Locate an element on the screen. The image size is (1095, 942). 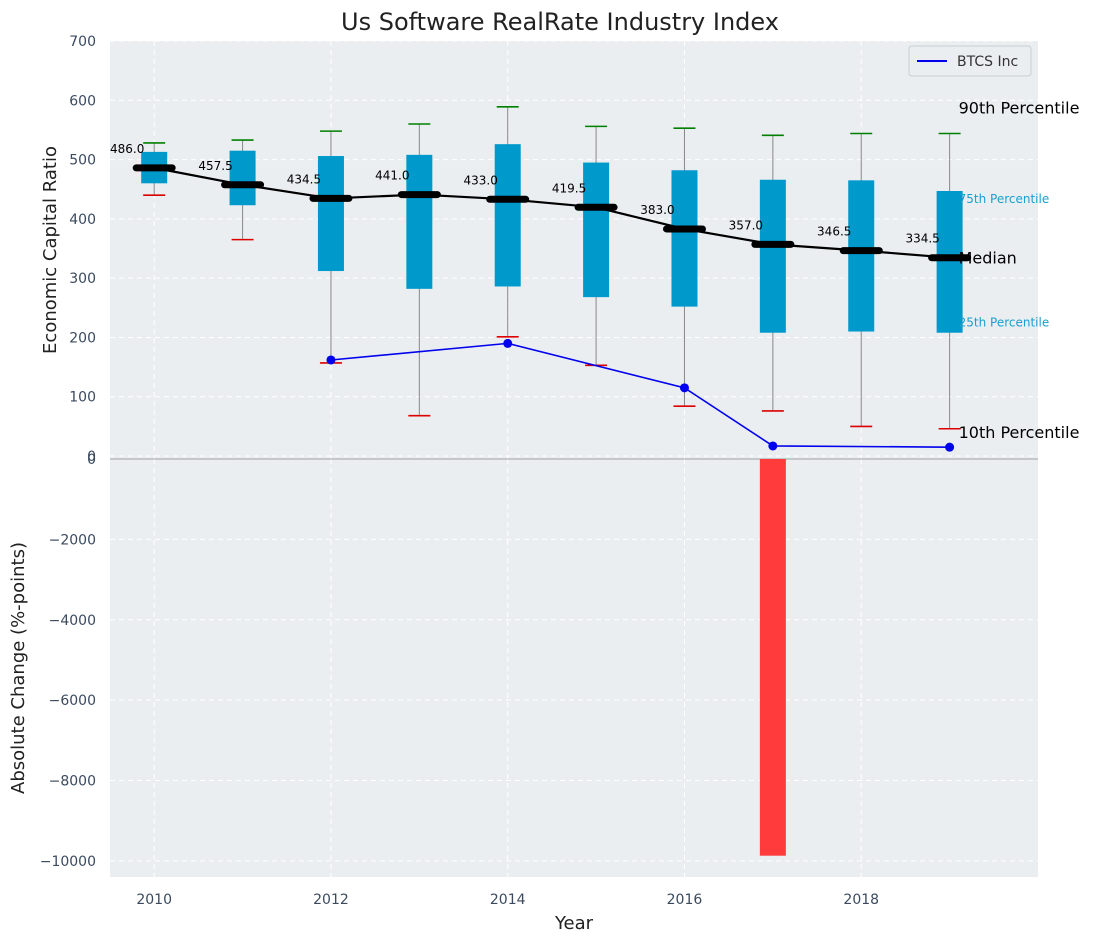
legend-frame is located at coordinates (970, 61).